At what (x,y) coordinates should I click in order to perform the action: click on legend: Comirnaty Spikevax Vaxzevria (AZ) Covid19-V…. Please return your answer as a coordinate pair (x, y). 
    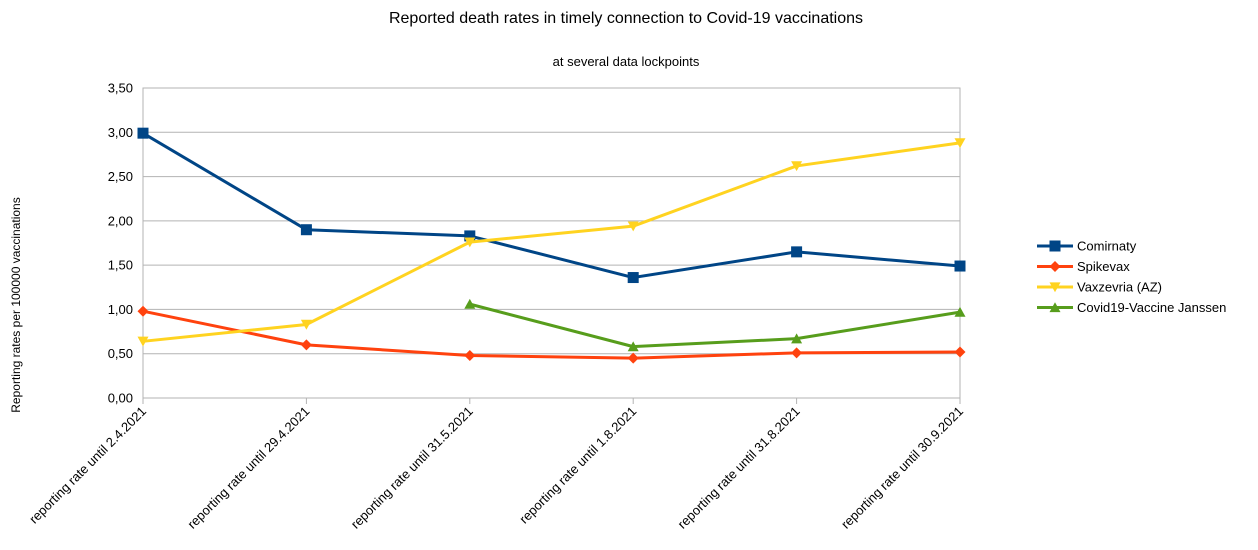
    Looking at the image, I should click on (1131, 277).